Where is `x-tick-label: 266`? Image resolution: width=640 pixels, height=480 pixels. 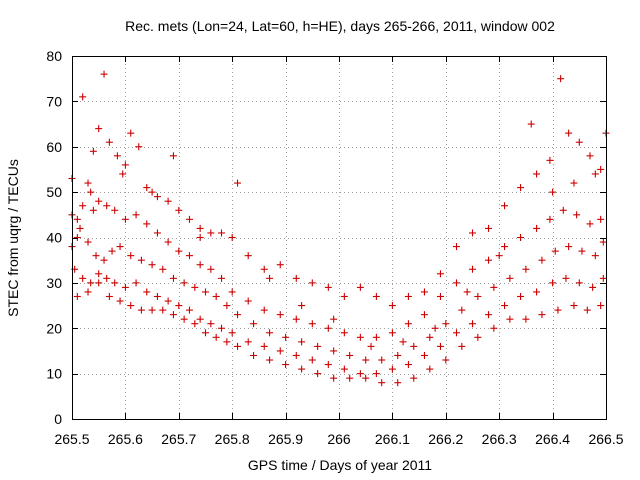
x-tick-label: 266 is located at coordinates (339, 439).